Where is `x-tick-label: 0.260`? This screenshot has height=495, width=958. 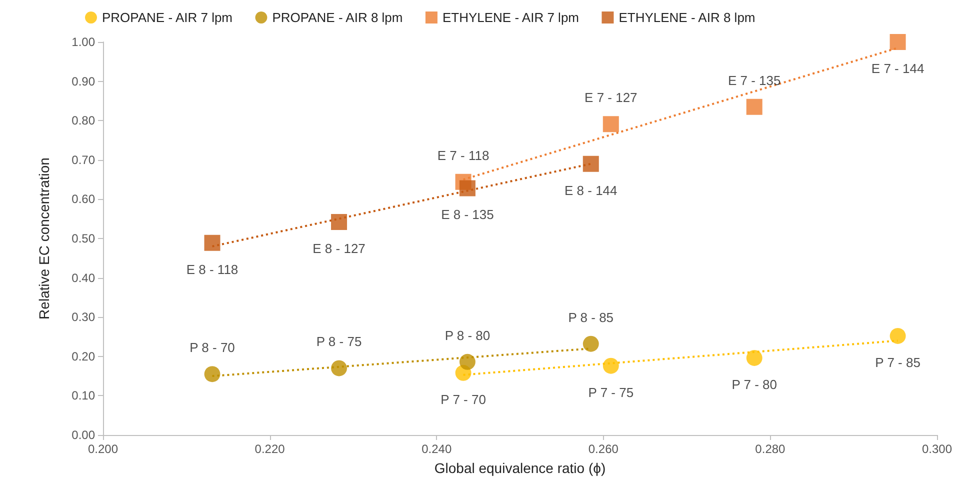
x-tick-label: 0.260 is located at coordinates (603, 449).